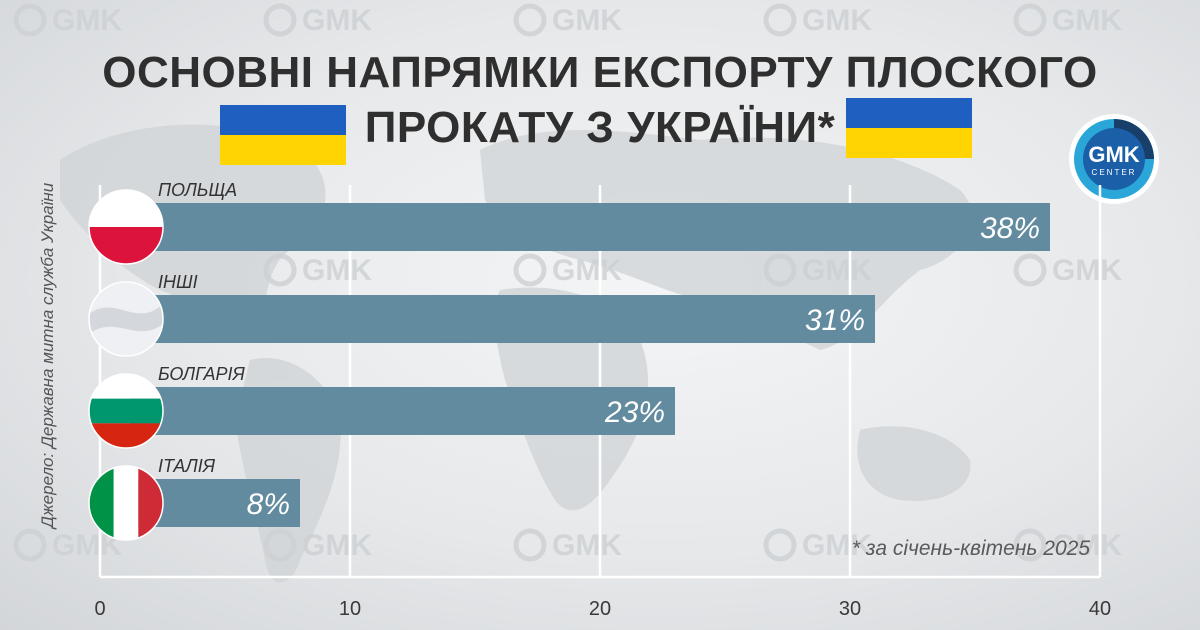 This screenshot has width=1200, height=630. I want to click on logo-subtext: CENTER, so click(1114, 172).